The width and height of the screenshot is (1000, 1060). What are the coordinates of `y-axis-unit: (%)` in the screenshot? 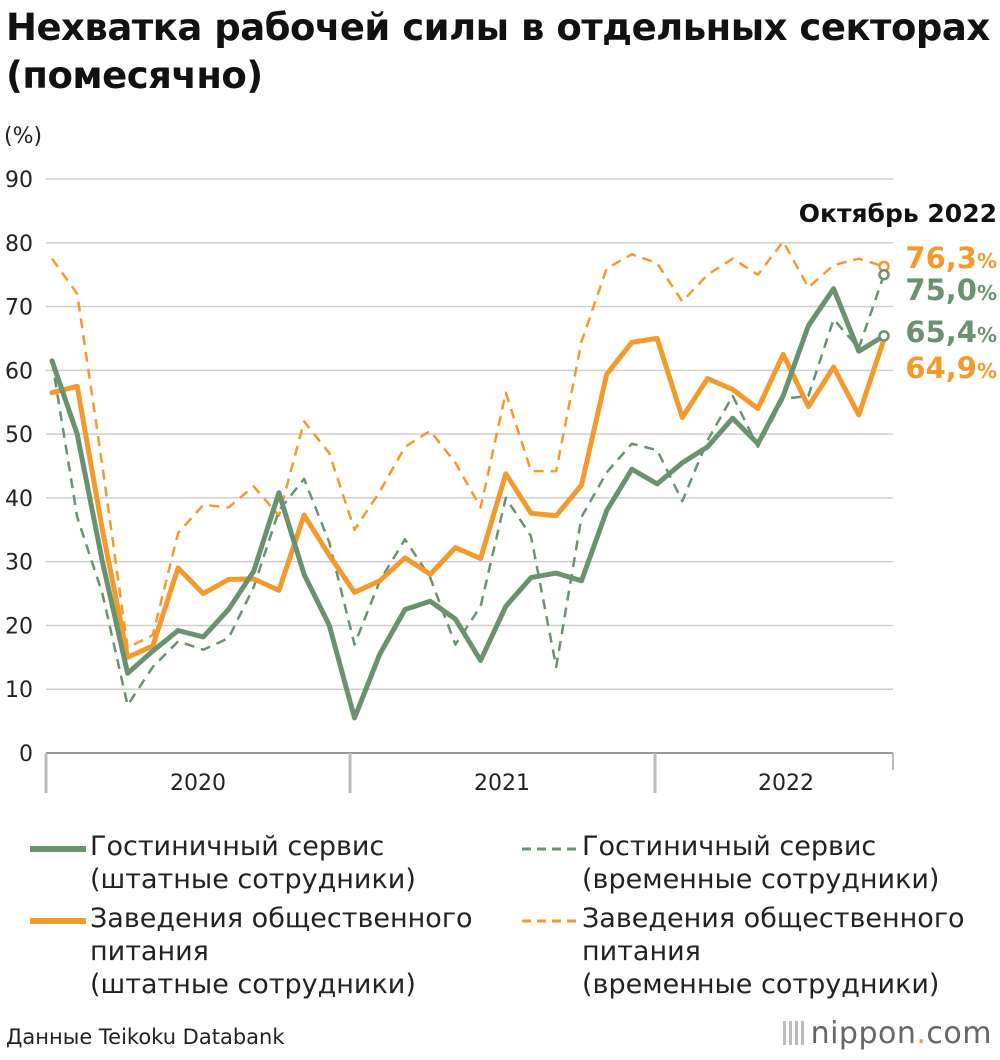 It's located at (23, 136).